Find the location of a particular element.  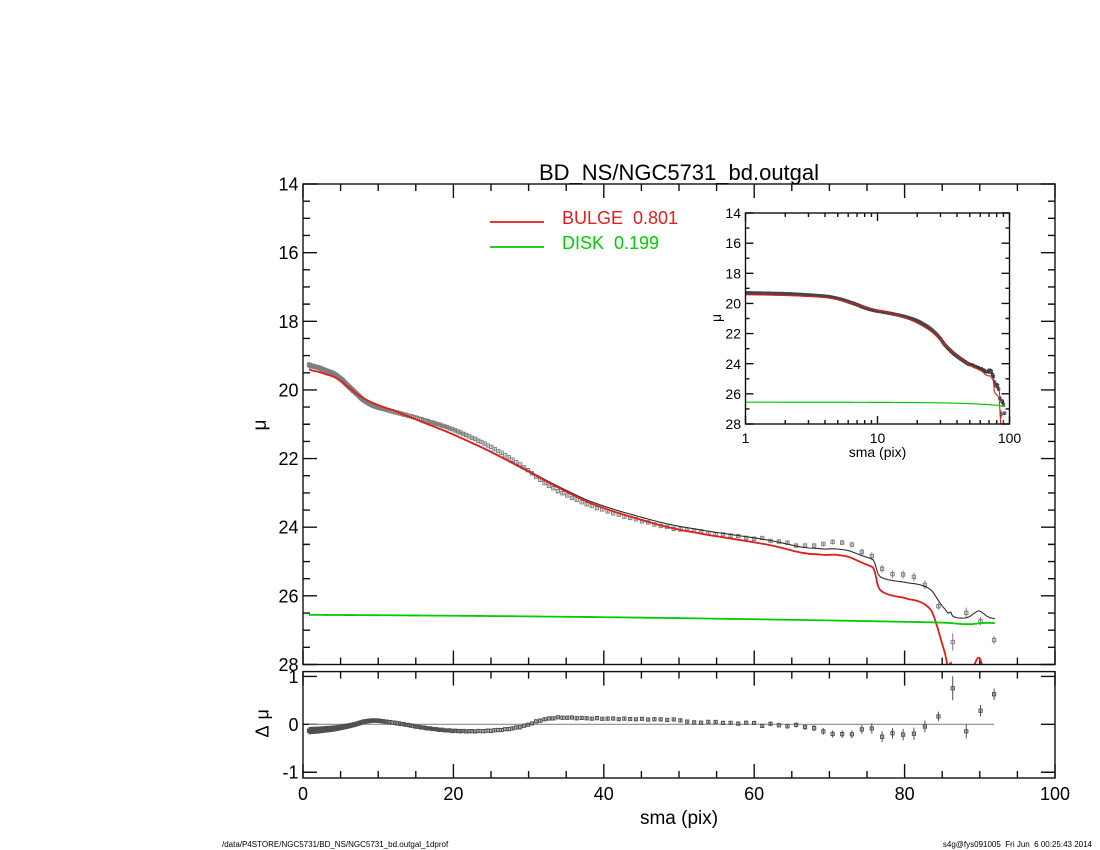

residual-y-tick-label: 1 is located at coordinates (293, 677).